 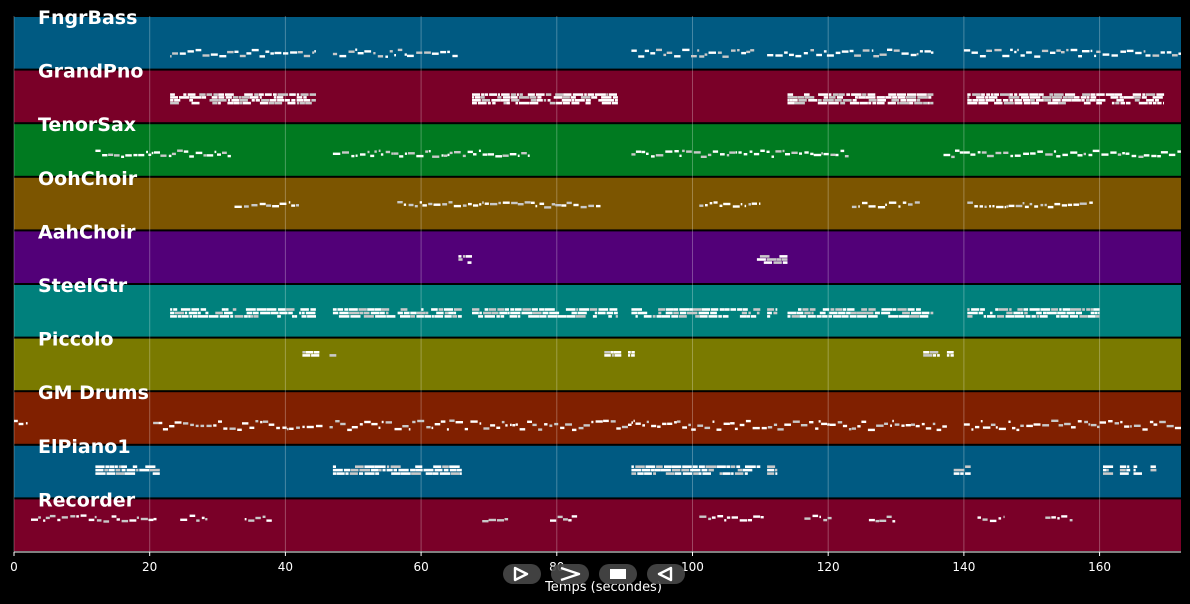 What do you see at coordinates (666, 574) in the screenshot?
I see `back-button` at bounding box center [666, 574].